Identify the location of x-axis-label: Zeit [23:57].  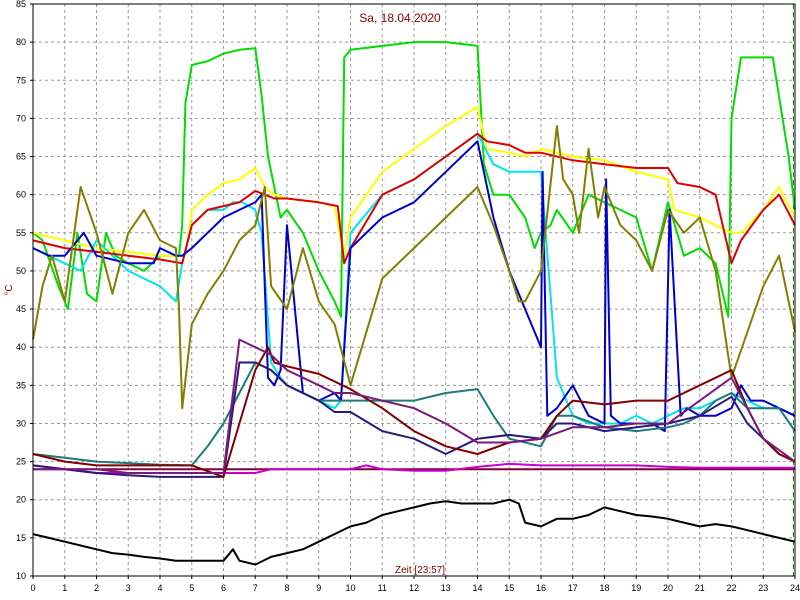
(420, 570).